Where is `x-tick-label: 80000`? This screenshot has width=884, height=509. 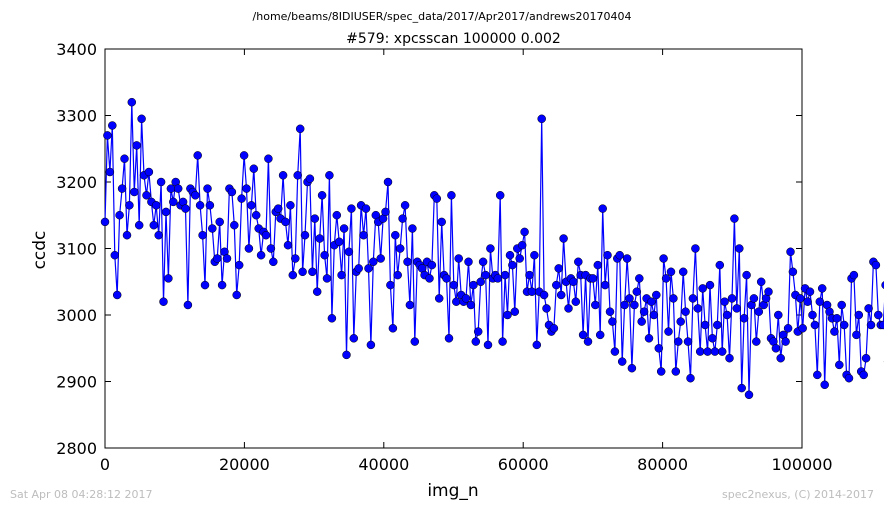
x-tick-label: 80000 is located at coordinates (662, 464).